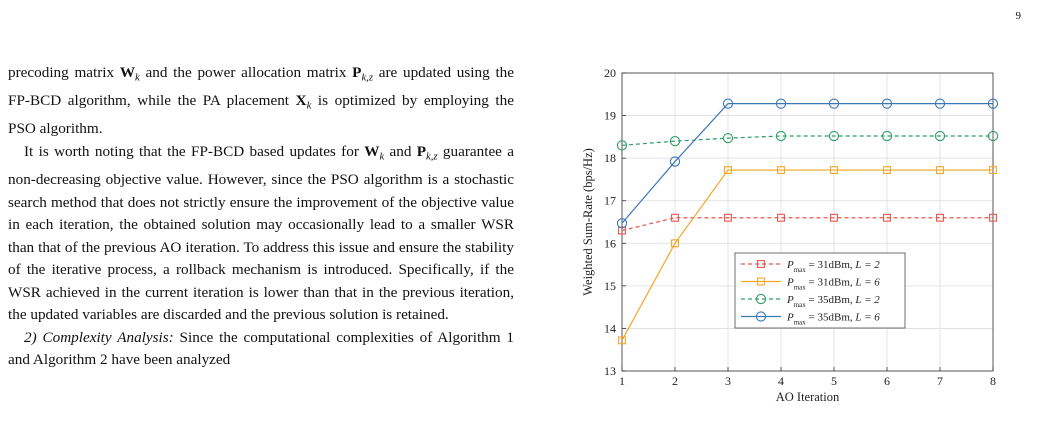  What do you see at coordinates (940, 381) in the screenshot?
I see `x-tick-label: 7` at bounding box center [940, 381].